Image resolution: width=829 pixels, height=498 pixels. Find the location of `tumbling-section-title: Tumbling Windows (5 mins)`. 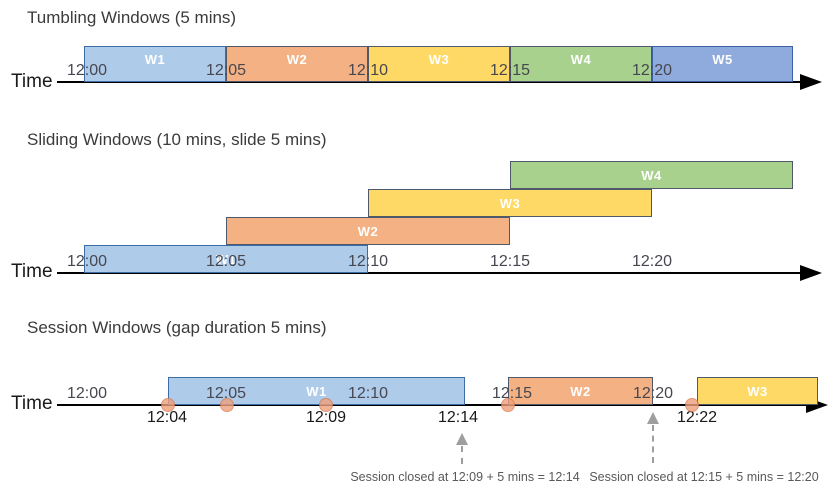

tumbling-section-title: Tumbling Windows (5 mins) is located at coordinates (132, 17).